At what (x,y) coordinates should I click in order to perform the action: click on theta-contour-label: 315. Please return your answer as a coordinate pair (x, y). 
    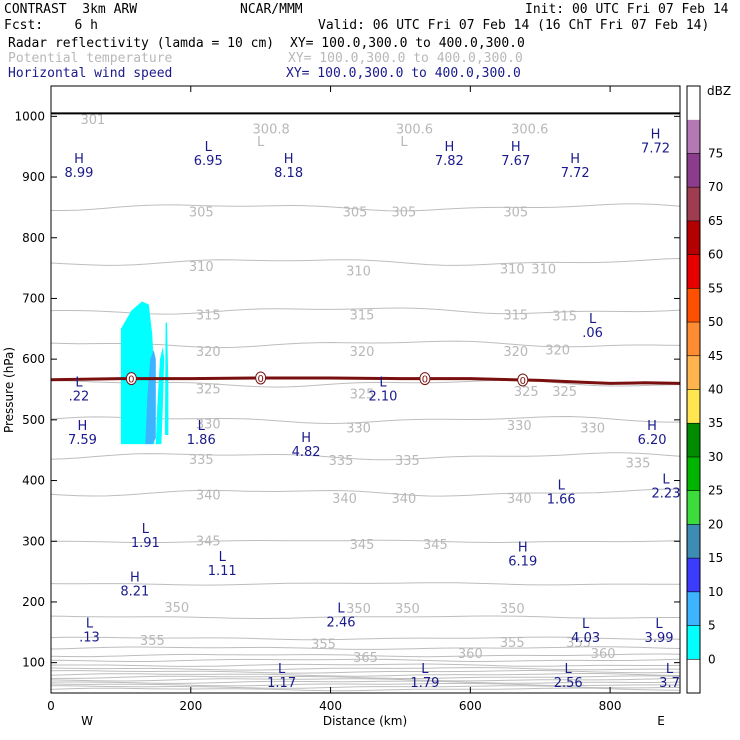
    Looking at the image, I should click on (564, 317).